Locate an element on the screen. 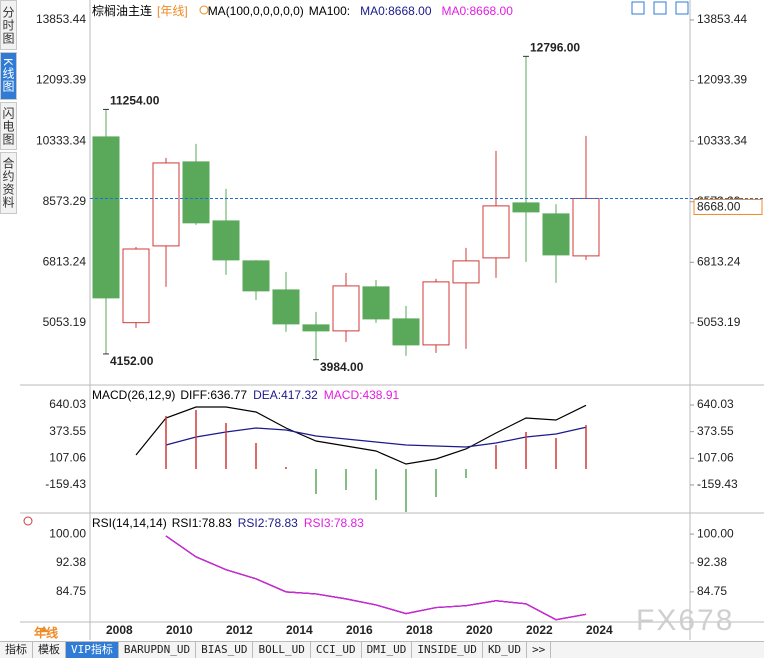  toolbar-icons is located at coordinates (660, 8).